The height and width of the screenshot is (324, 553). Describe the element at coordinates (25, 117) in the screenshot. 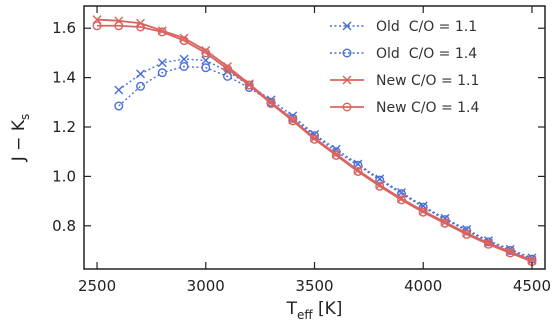

I see `y-axis-label-sub: s` at that location.